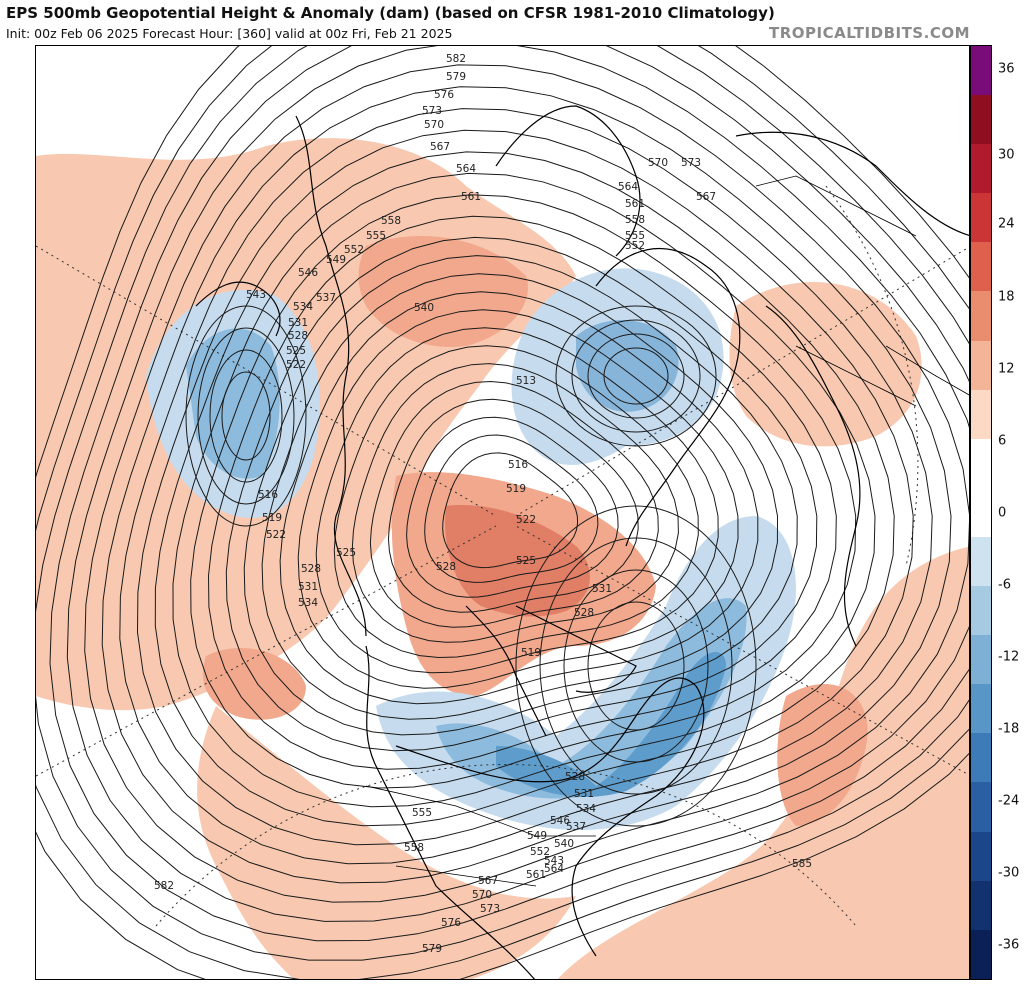 The width and height of the screenshot is (1024, 1000). I want to click on label-525-left: 525, so click(296, 351).